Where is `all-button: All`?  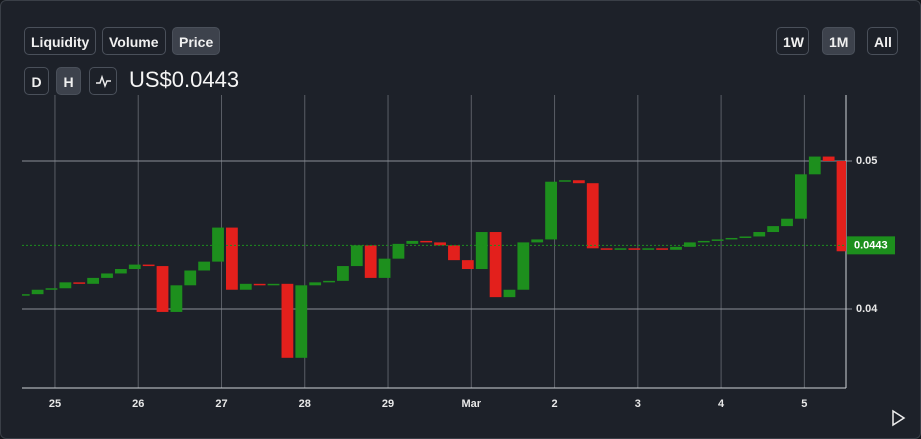
all-button: All is located at coordinates (882, 41).